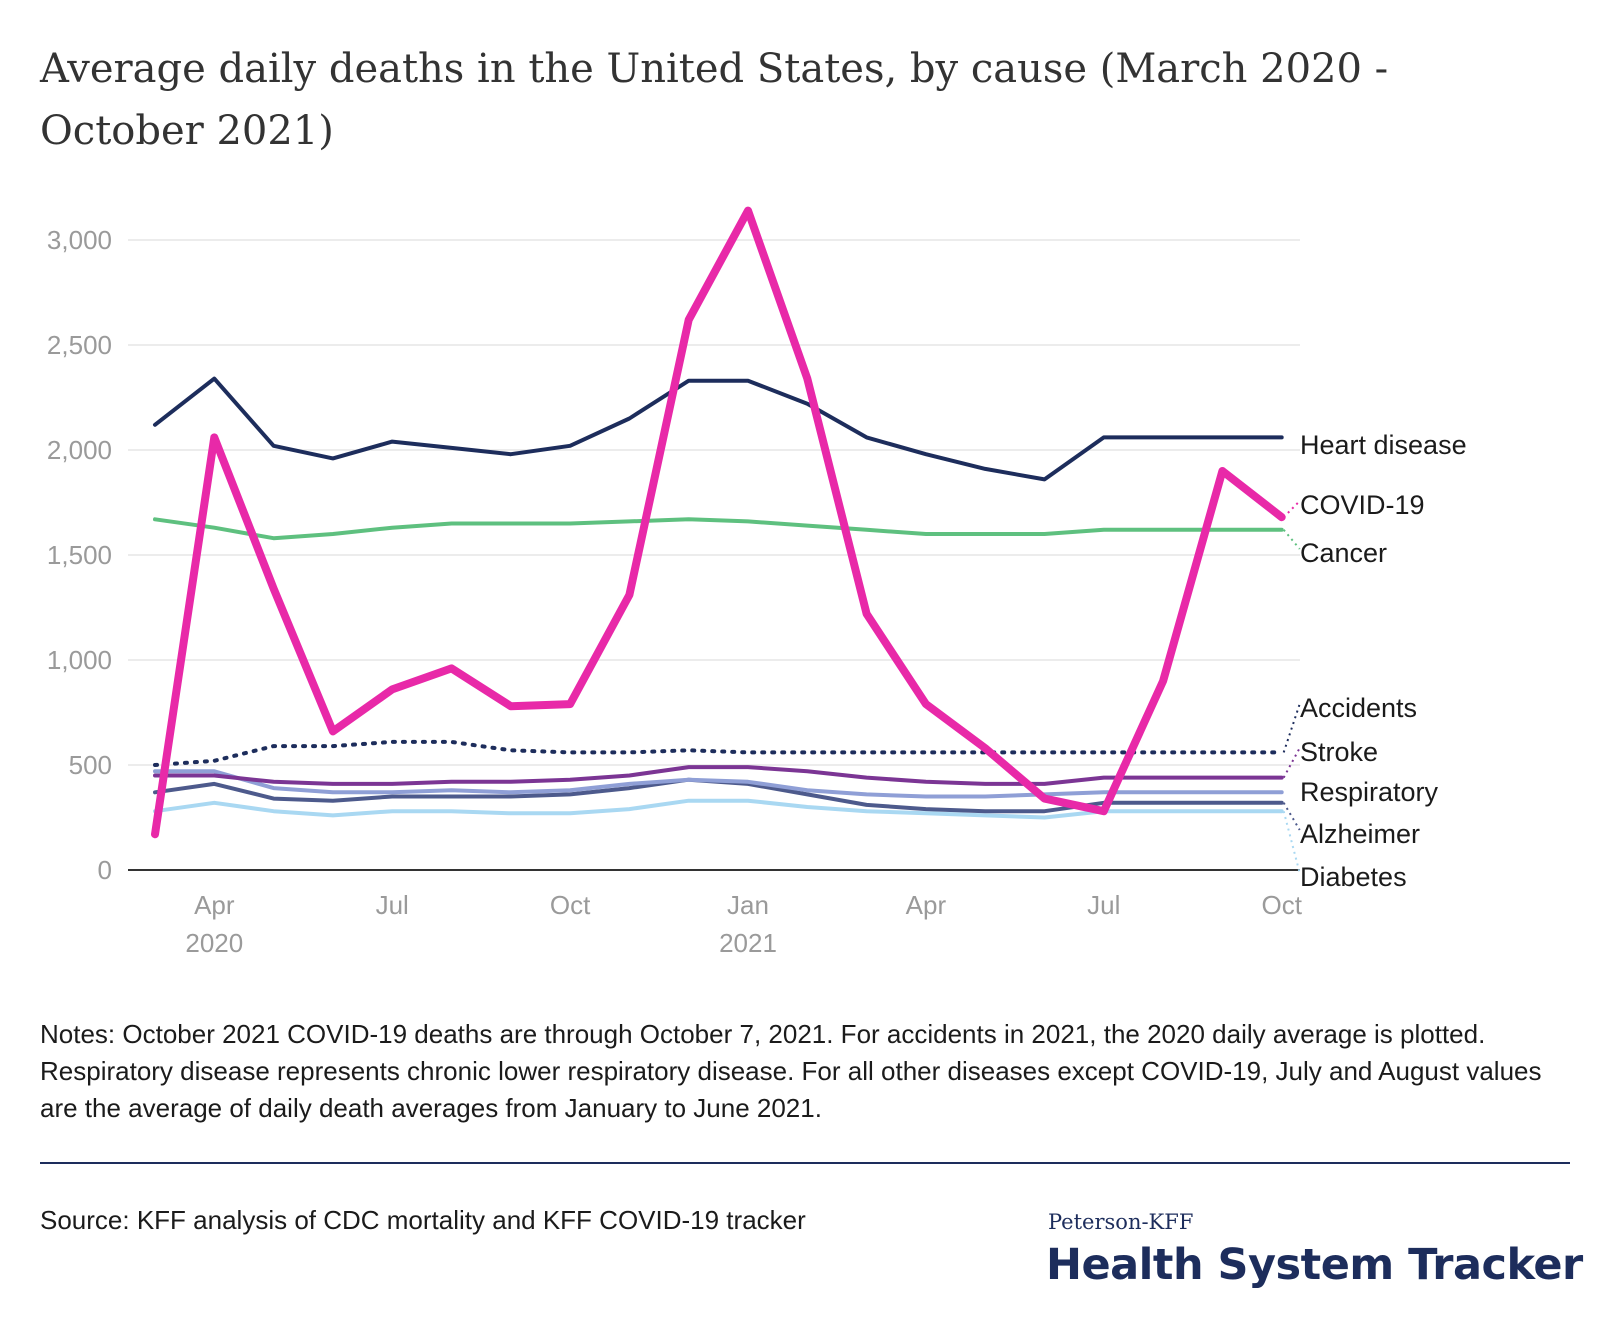  Describe the element at coordinates (79, 240) in the screenshot. I see `y-tick-label: 3,000` at that location.